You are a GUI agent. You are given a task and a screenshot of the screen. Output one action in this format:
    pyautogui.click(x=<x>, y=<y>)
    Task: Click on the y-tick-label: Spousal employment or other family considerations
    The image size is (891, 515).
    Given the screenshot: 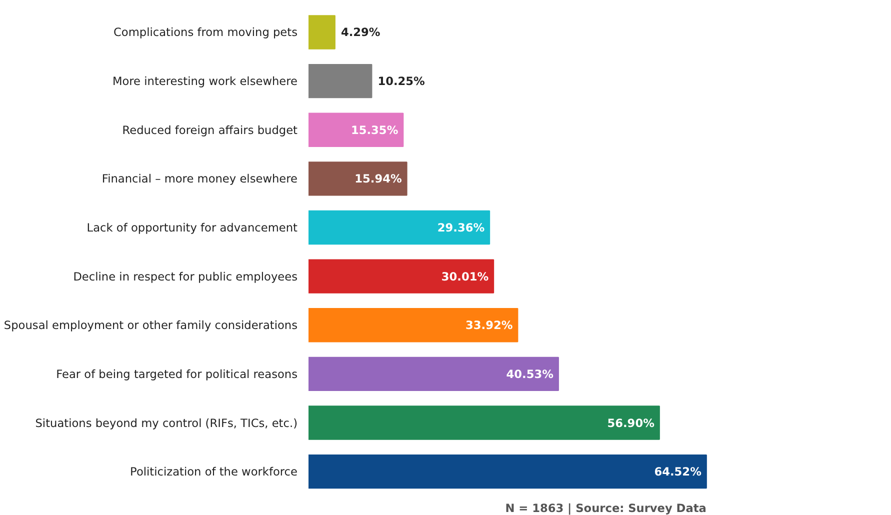 What is the action you would take?
    pyautogui.click(x=151, y=325)
    